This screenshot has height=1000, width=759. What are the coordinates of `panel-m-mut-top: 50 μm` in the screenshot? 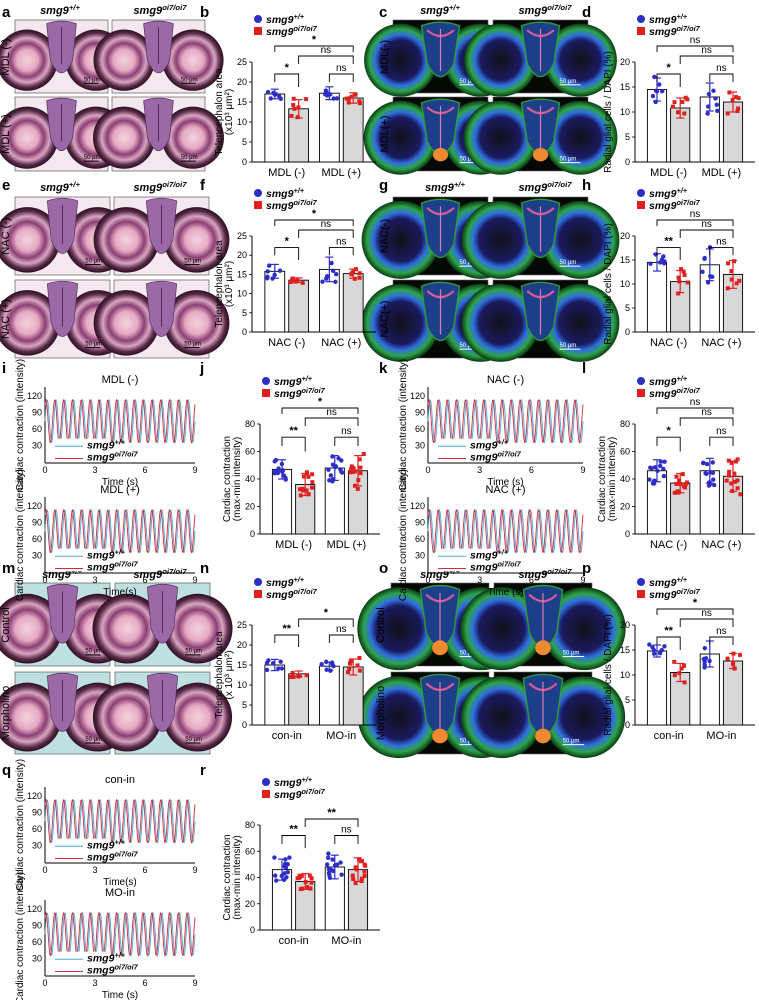 It's located at (162, 624).